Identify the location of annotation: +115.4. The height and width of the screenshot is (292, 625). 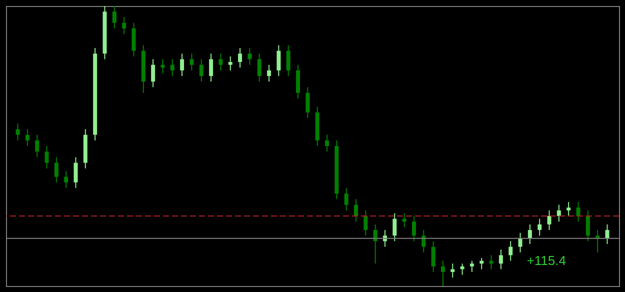
(546, 260).